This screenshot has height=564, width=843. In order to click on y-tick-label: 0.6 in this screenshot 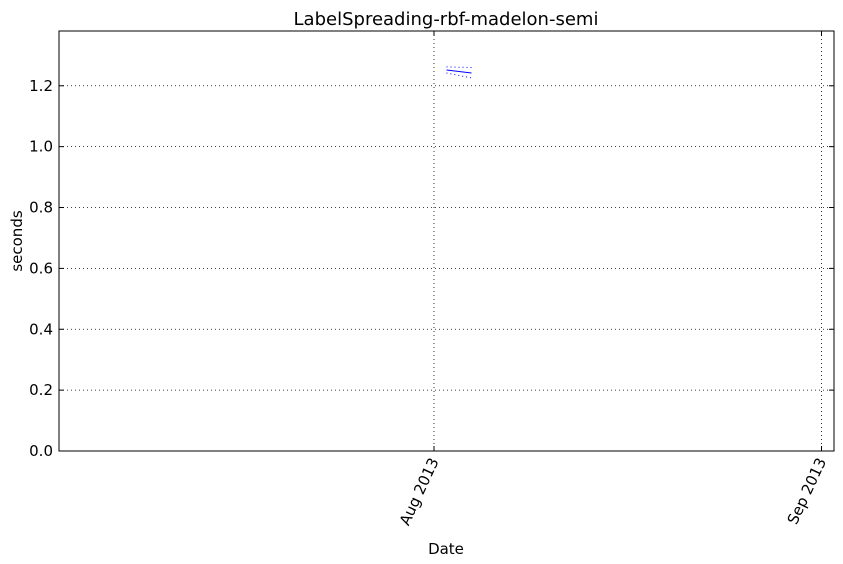, I will do `click(41, 268)`.